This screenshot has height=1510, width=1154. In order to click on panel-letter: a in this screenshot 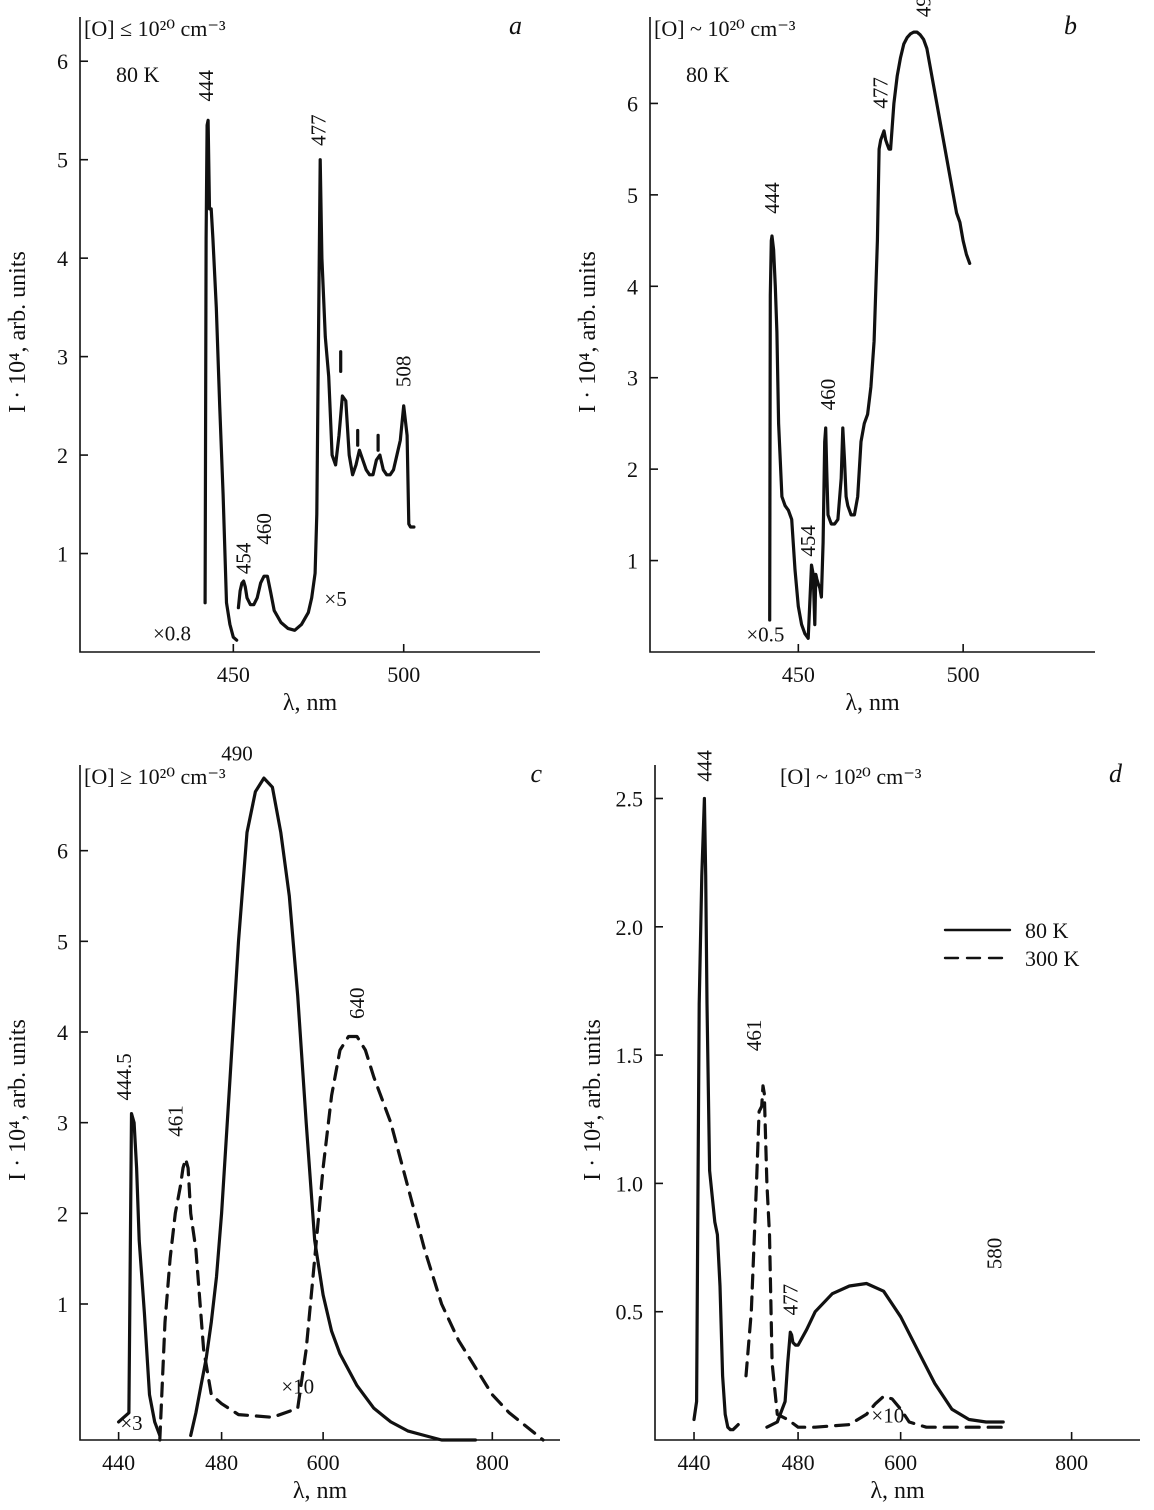, I will do `click(515, 25)`.